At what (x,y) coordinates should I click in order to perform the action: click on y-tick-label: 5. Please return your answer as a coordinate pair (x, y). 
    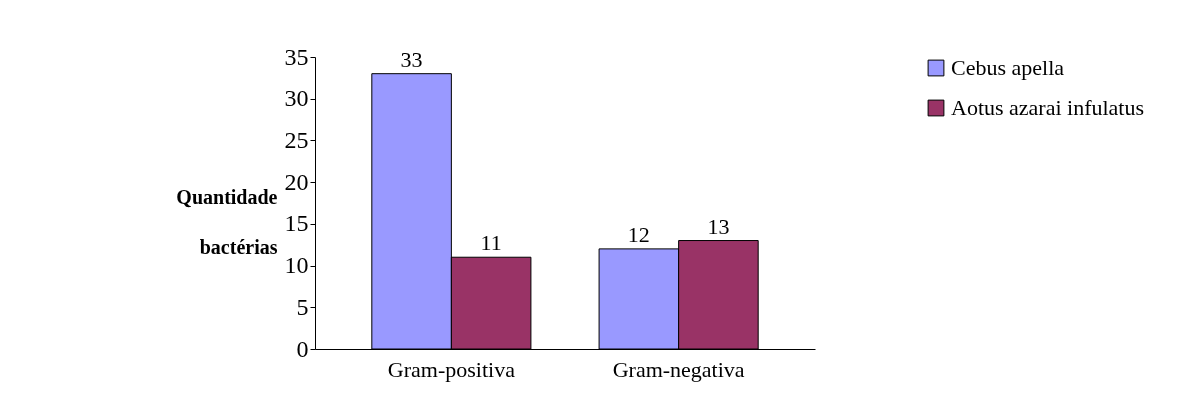
    Looking at the image, I should click on (302, 306).